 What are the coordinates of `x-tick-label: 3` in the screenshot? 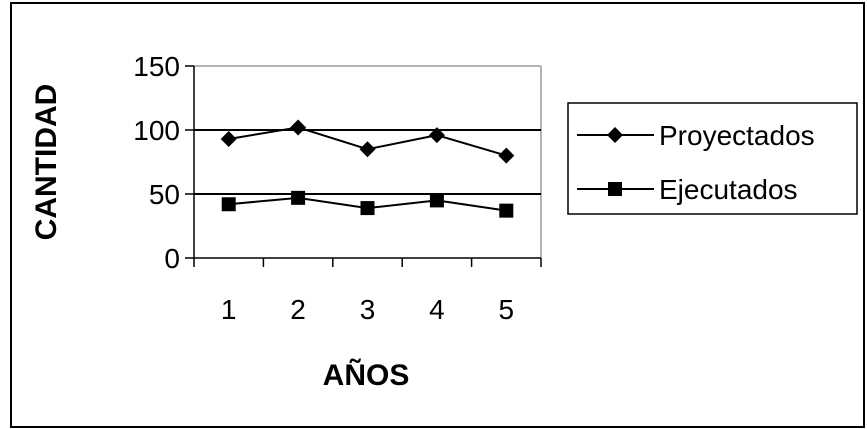 It's located at (368, 309).